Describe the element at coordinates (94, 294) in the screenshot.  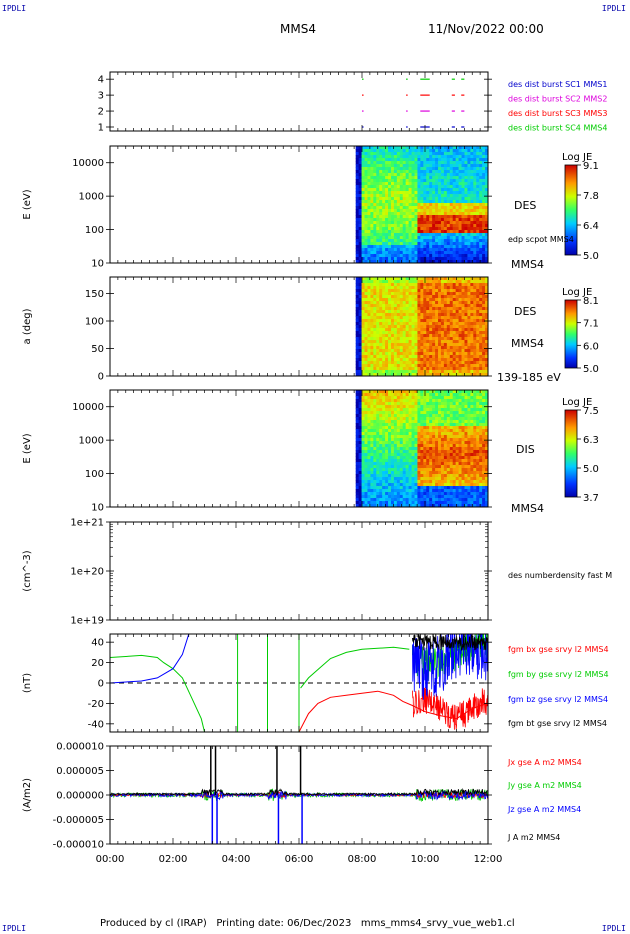
I see `y-tick-label: 150` at that location.